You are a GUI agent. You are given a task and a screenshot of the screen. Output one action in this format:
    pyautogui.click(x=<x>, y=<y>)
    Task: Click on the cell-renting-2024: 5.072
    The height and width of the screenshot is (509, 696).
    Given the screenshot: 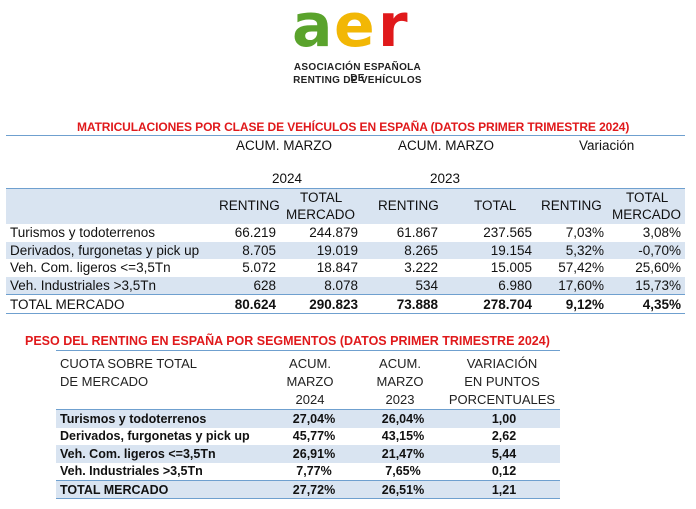 What is the action you would take?
    pyautogui.click(x=259, y=268)
    